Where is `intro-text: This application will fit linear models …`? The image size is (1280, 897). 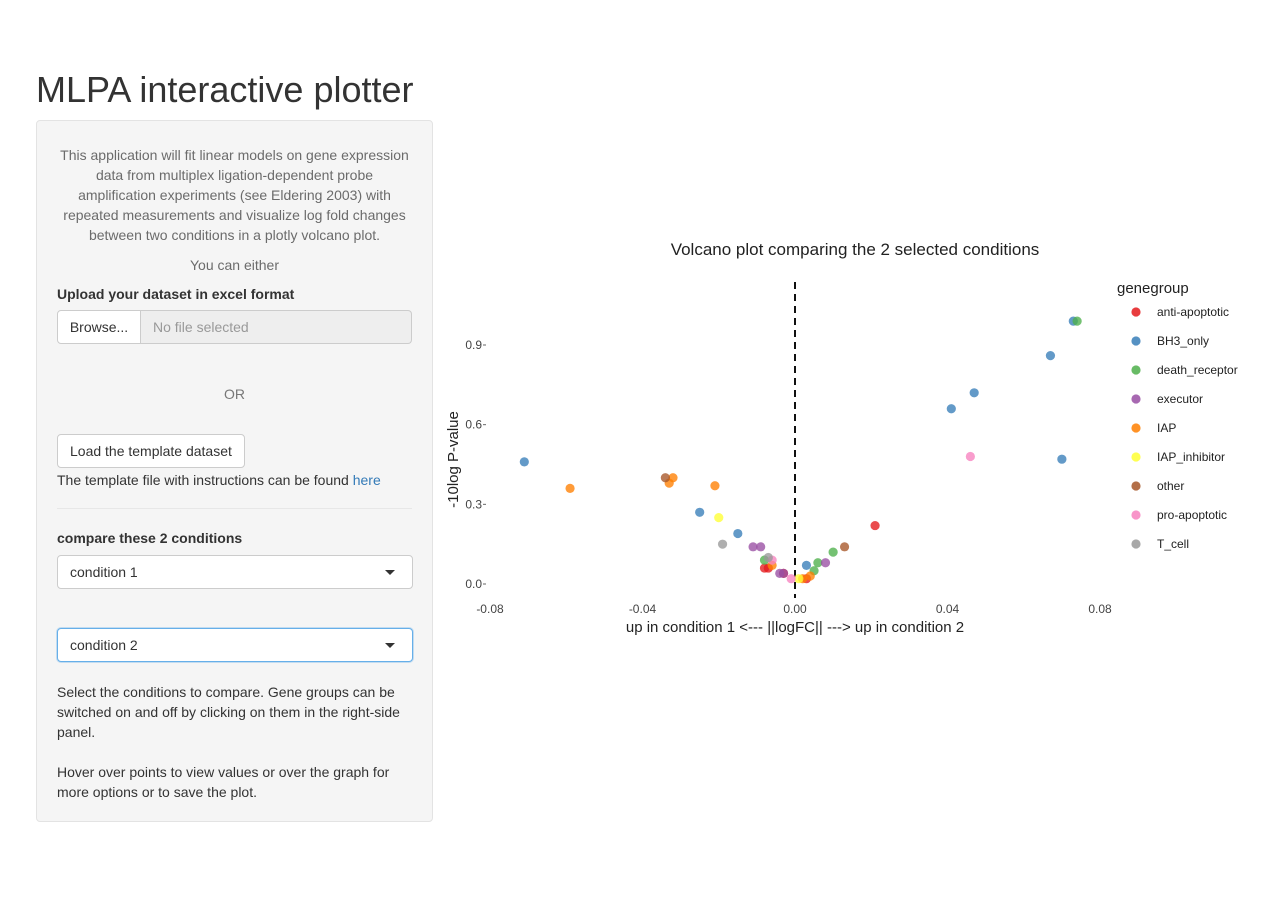 intro-text: This application will fit linear models … is located at coordinates (234, 195).